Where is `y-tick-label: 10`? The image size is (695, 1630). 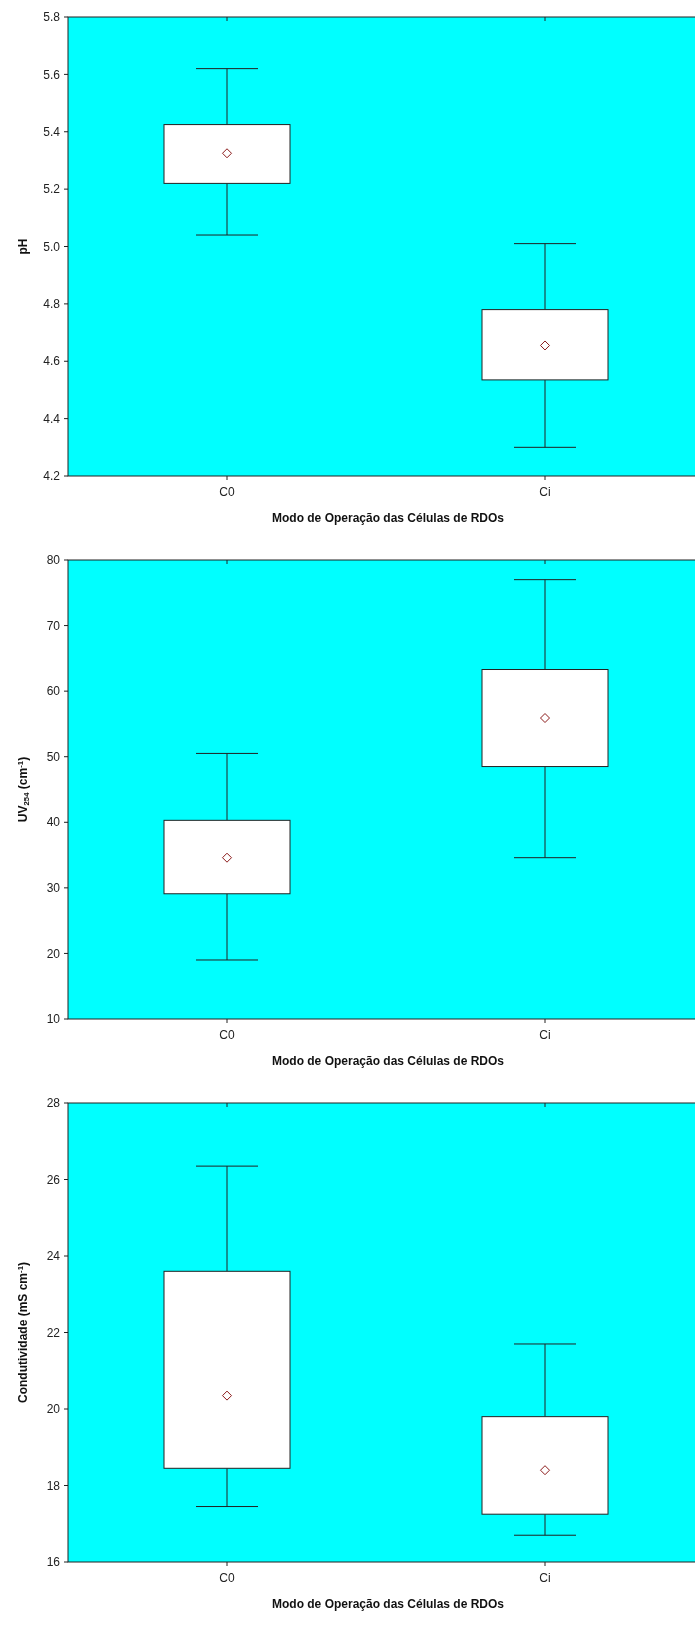 y-tick-label: 10 is located at coordinates (53, 1019).